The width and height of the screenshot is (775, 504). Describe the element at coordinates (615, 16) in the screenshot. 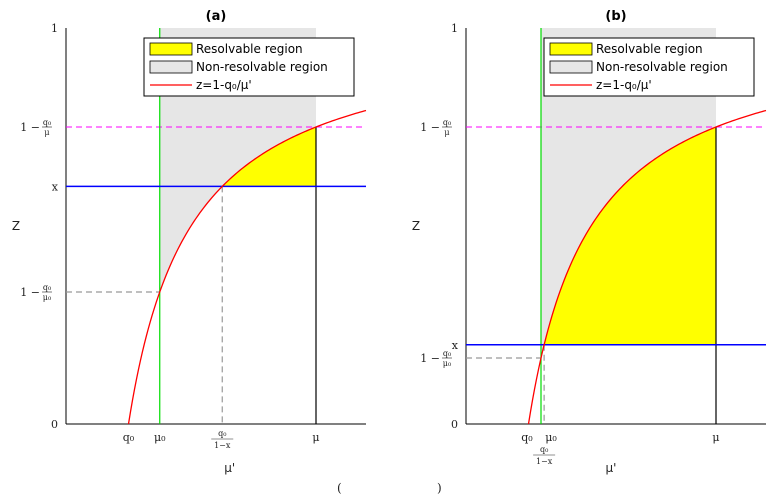

I see `panel-title: (b)` at that location.